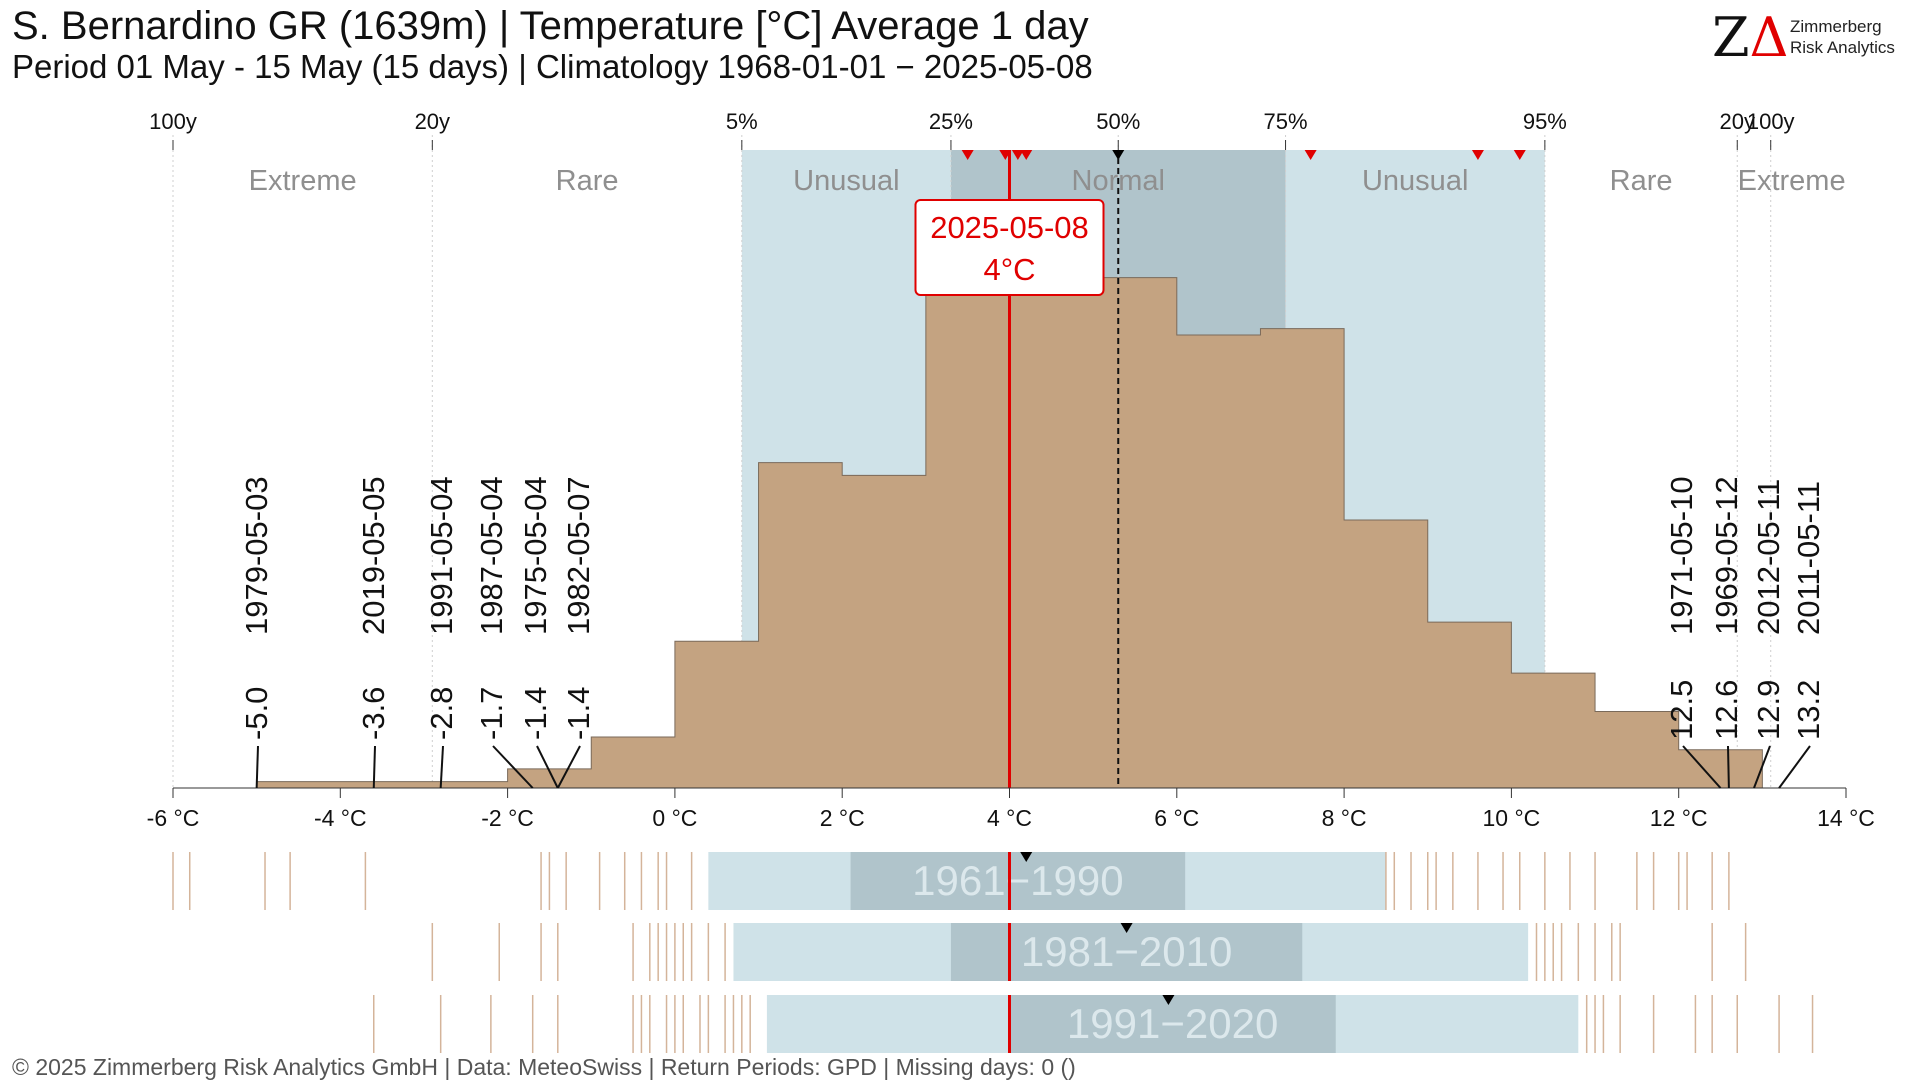 The height and width of the screenshot is (1081, 1920). I want to click on extreme-date-label: 1991-05-04, so click(441, 555).